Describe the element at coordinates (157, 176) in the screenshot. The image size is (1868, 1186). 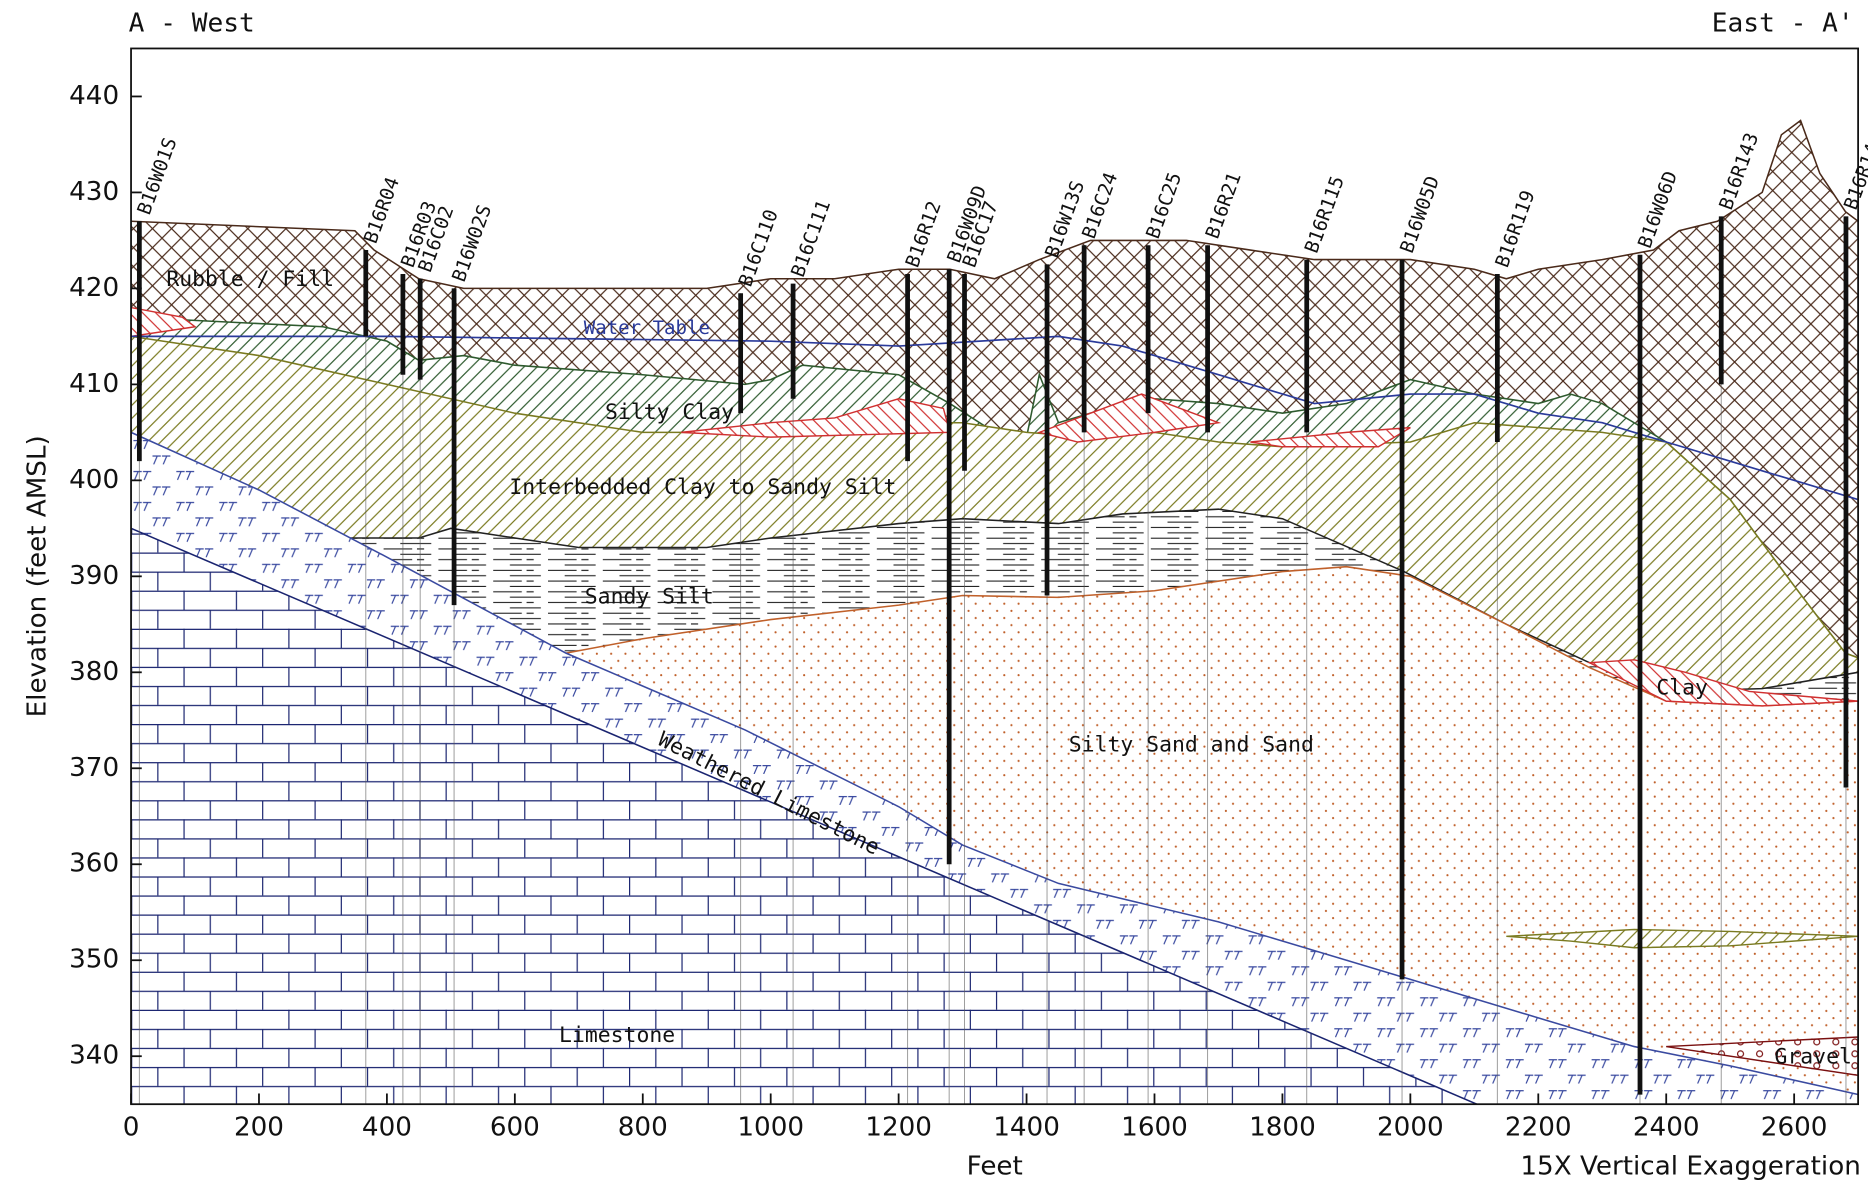
I see `borehole-label: B16W01S` at that location.